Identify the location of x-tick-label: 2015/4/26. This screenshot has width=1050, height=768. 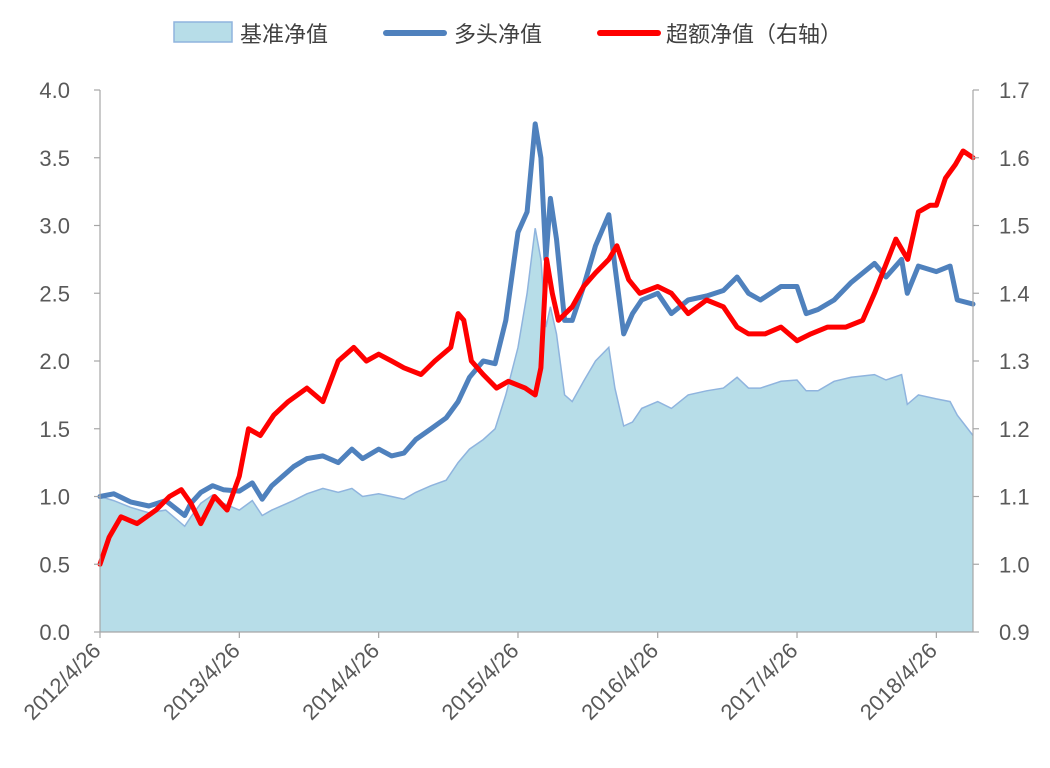
(480, 681).